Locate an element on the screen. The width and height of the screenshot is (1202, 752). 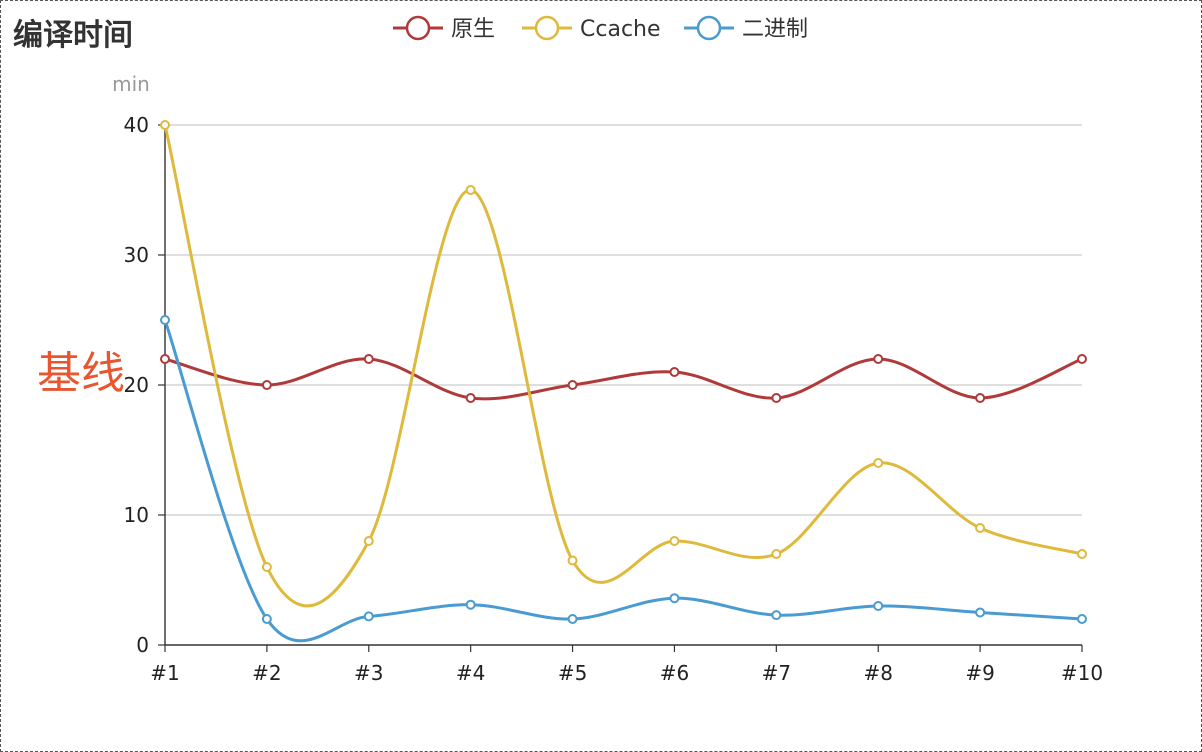
x-tick-label: #8 is located at coordinates (877, 673).